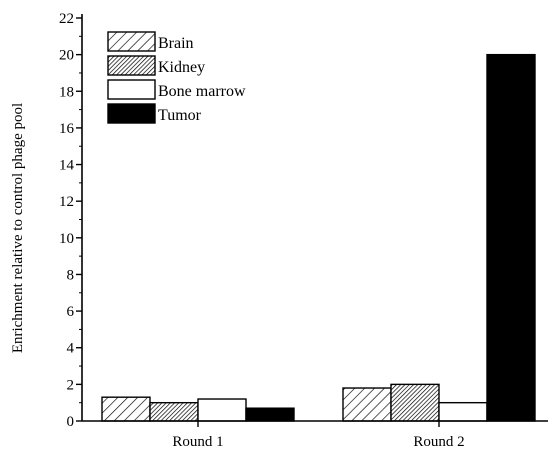 Image resolution: width=555 pixels, height=453 pixels. What do you see at coordinates (131, 89) in the screenshot?
I see `legend-swatch-bone-marrow` at bounding box center [131, 89].